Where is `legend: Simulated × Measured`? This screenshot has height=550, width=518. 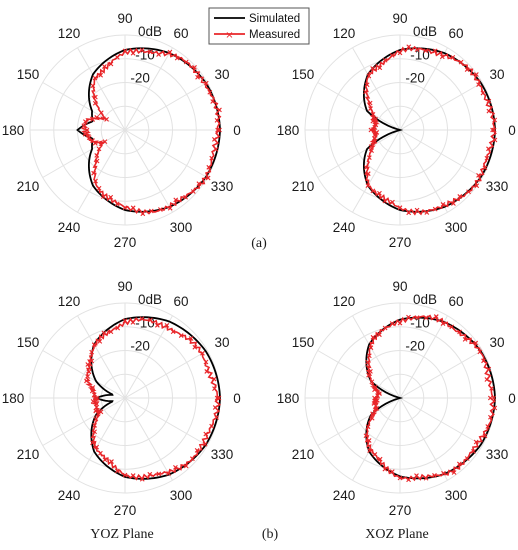 legend: Simulated × Measured is located at coordinates (259, 26).